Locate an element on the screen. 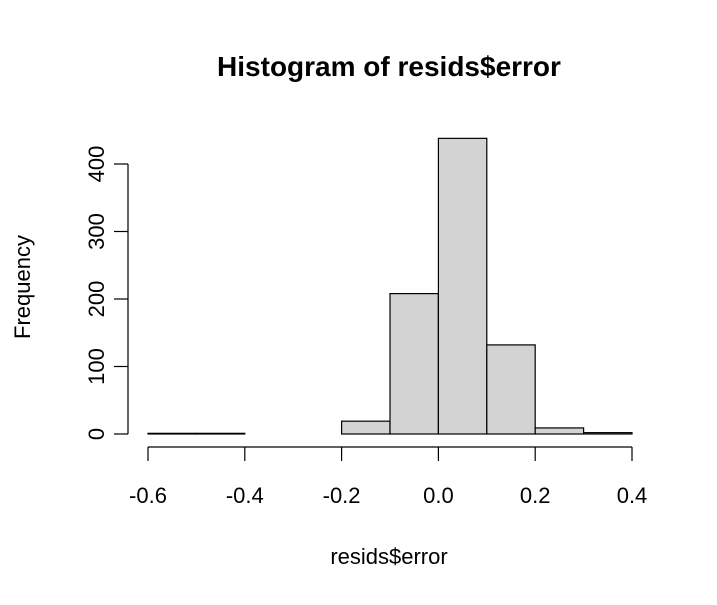 This screenshot has width=717, height=605. x-tick-label-3: 0.0 is located at coordinates (438, 495).